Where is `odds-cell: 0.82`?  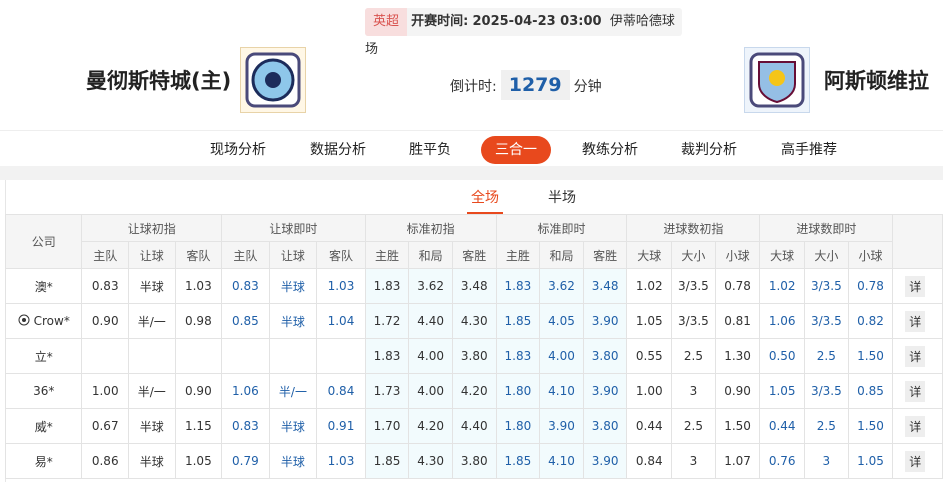
odds-cell: 0.82 is located at coordinates (870, 321).